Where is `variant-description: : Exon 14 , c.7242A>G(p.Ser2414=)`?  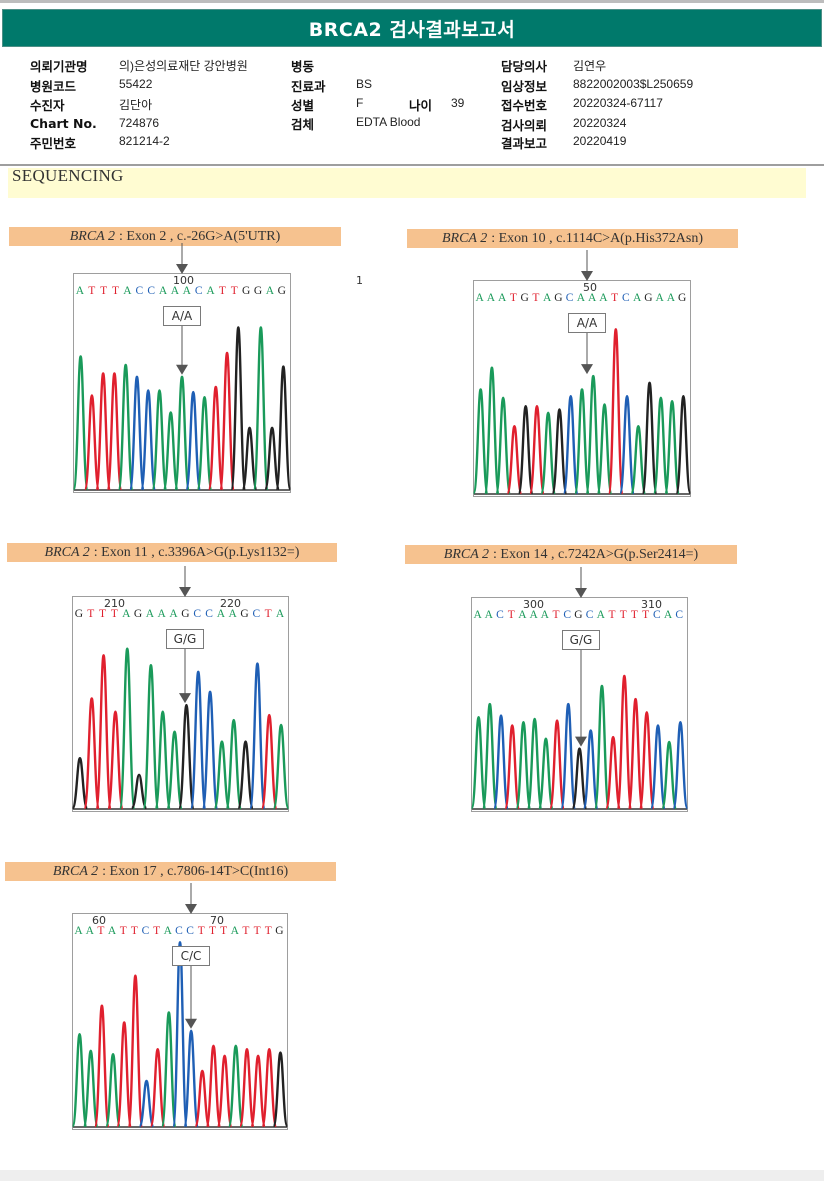 variant-description: : Exon 14 , c.7242A>G(p.Ser2414=) is located at coordinates (596, 554).